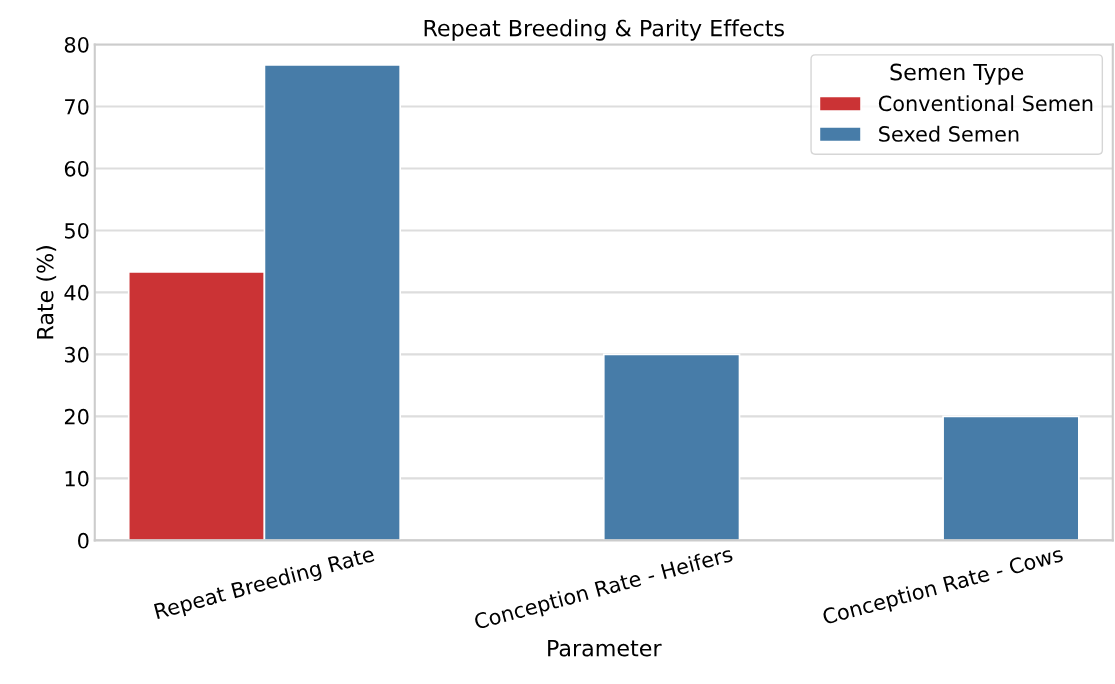 The height and width of the screenshot is (684, 1115). What do you see at coordinates (76, 292) in the screenshot?
I see `y-tick-label: 40` at bounding box center [76, 292].